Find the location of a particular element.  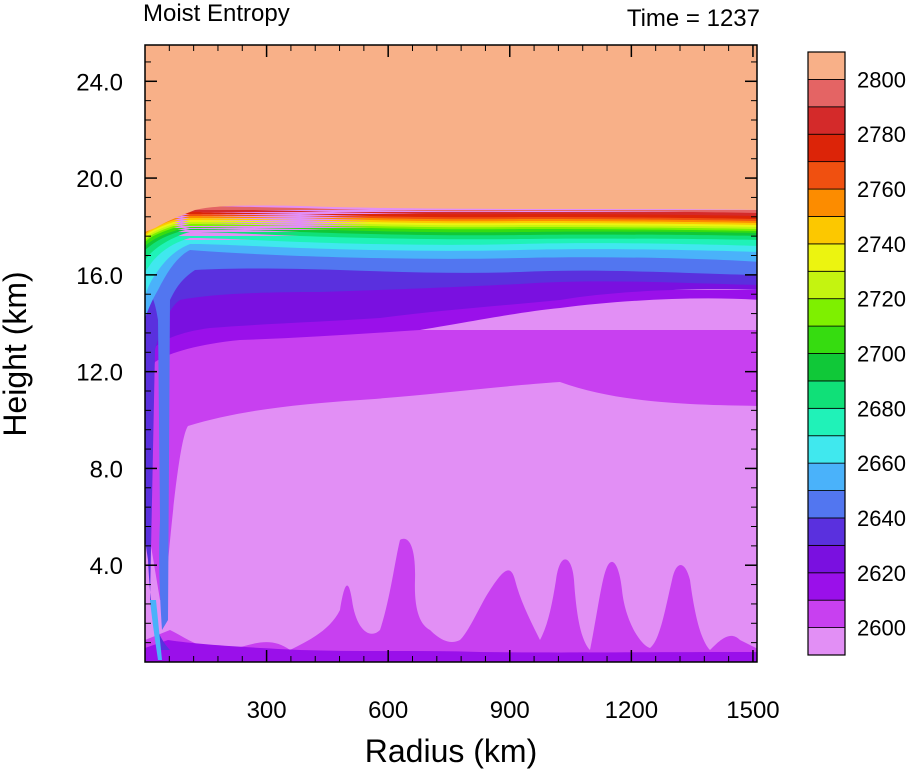

colorbar-label: 2720 is located at coordinates (881, 299).